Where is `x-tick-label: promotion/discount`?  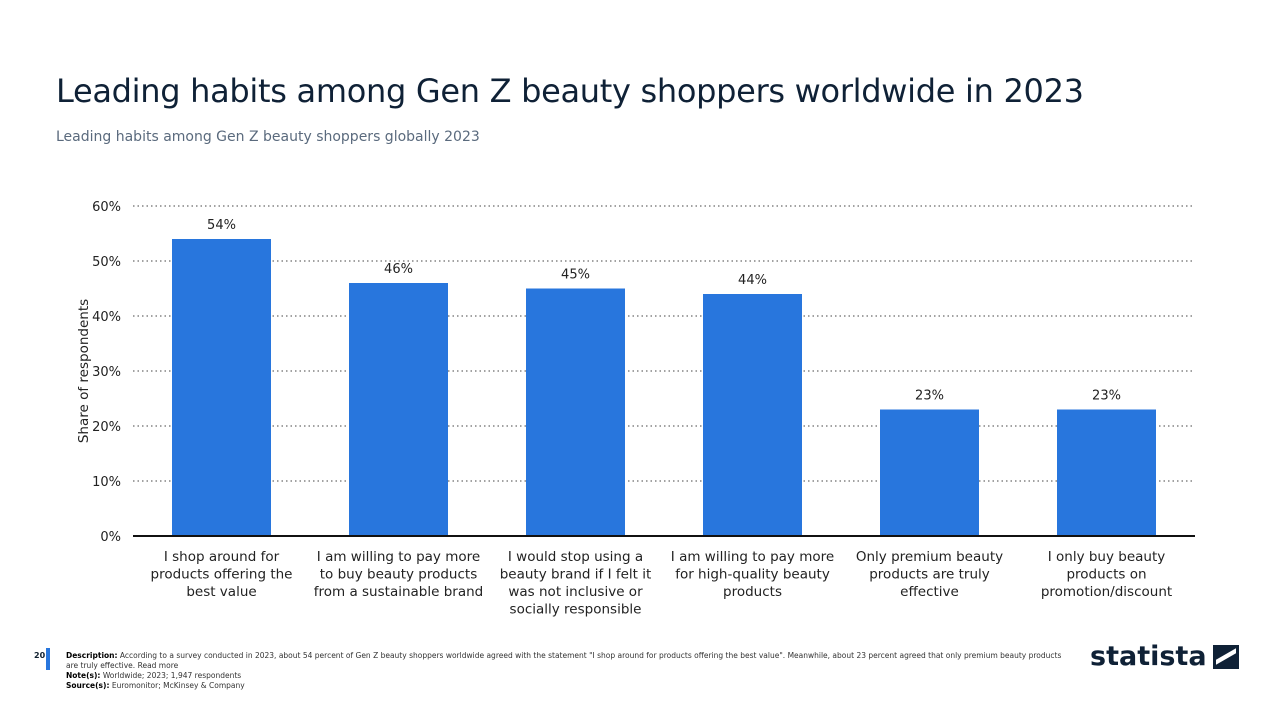
x-tick-label: promotion/discount is located at coordinates (1106, 592).